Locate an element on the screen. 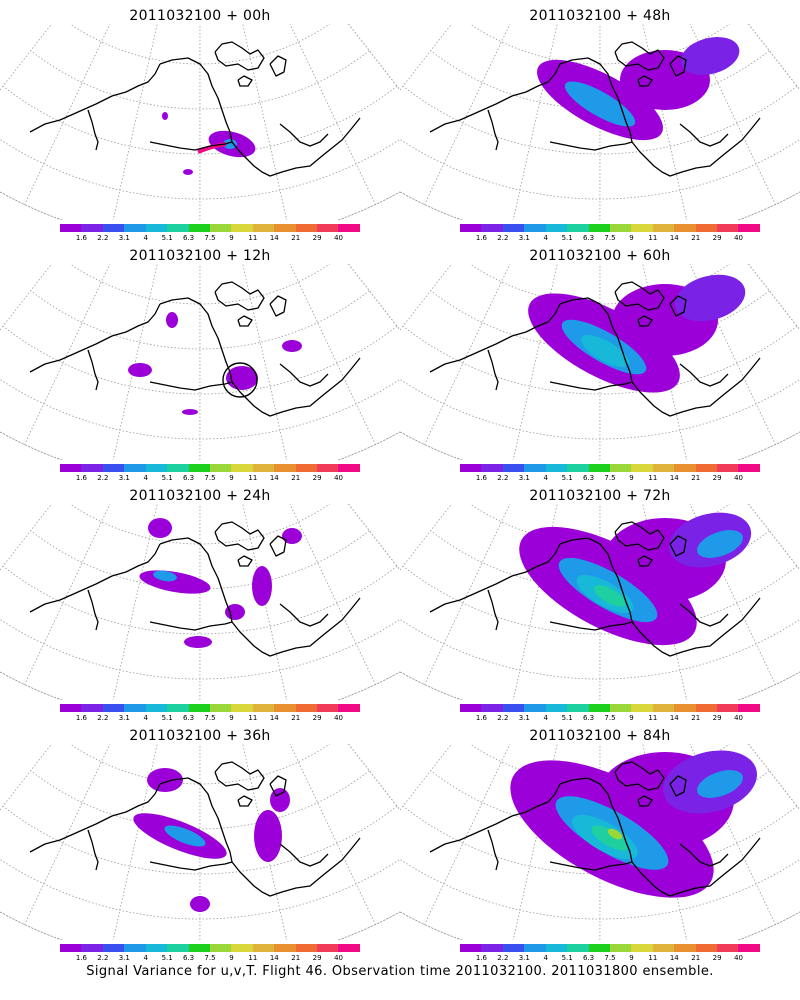  colorbar-tick-label: 11 is located at coordinates (653, 238).